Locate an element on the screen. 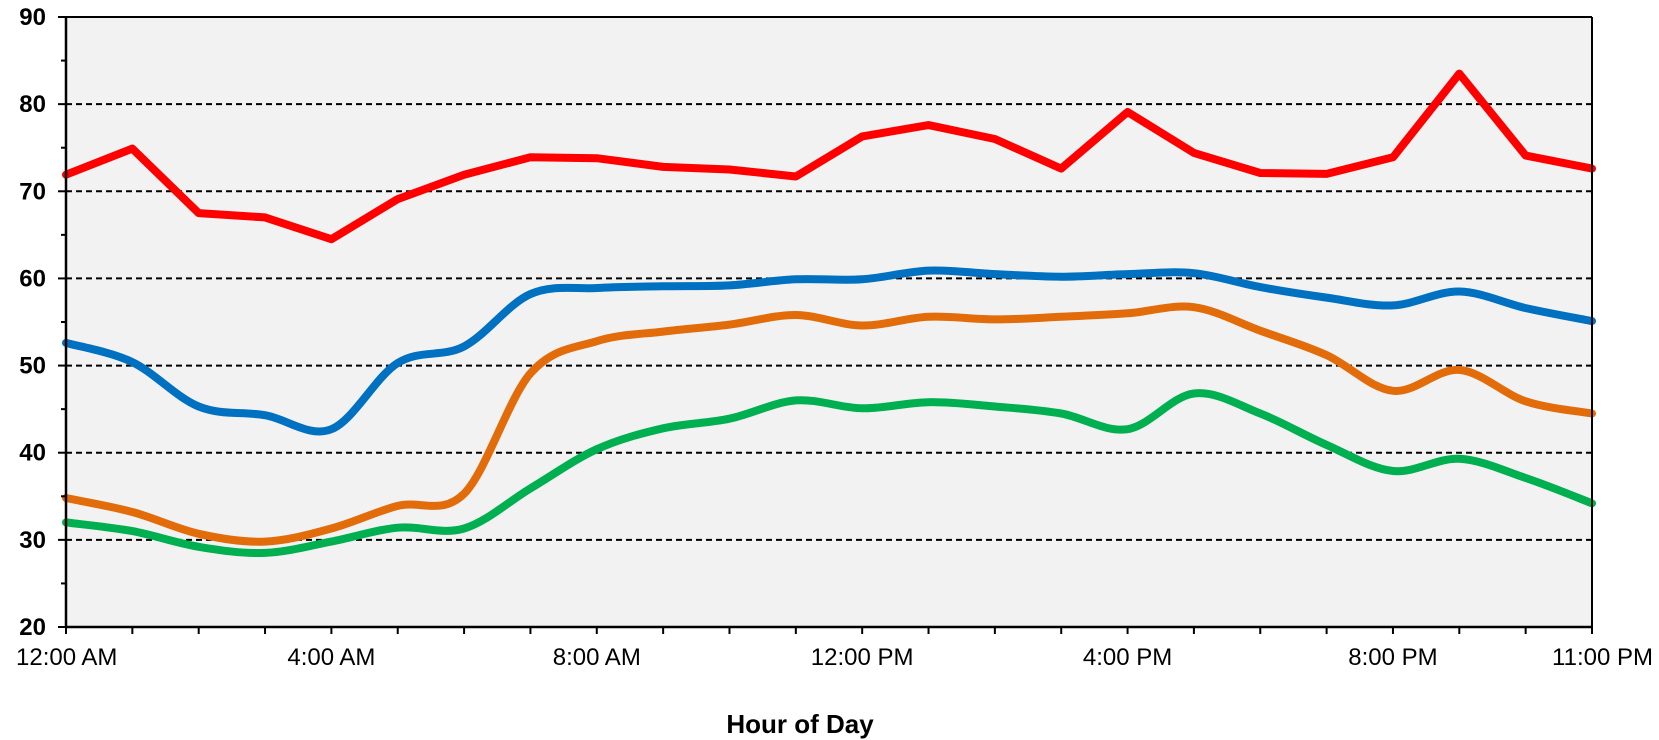 The height and width of the screenshot is (740, 1659). x-tick-label-6: 11:00 PM is located at coordinates (1602, 657).